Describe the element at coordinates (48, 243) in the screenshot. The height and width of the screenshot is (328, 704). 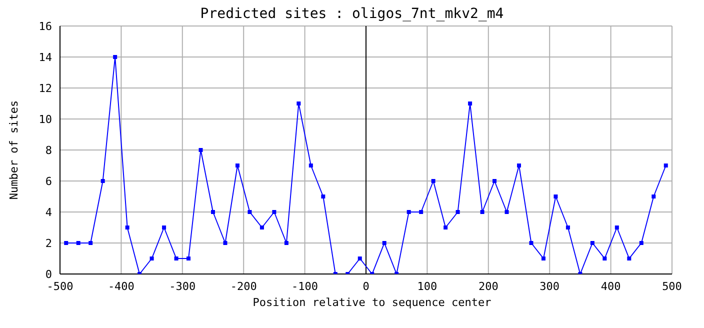
I see `y-tick-label: 2` at that location.